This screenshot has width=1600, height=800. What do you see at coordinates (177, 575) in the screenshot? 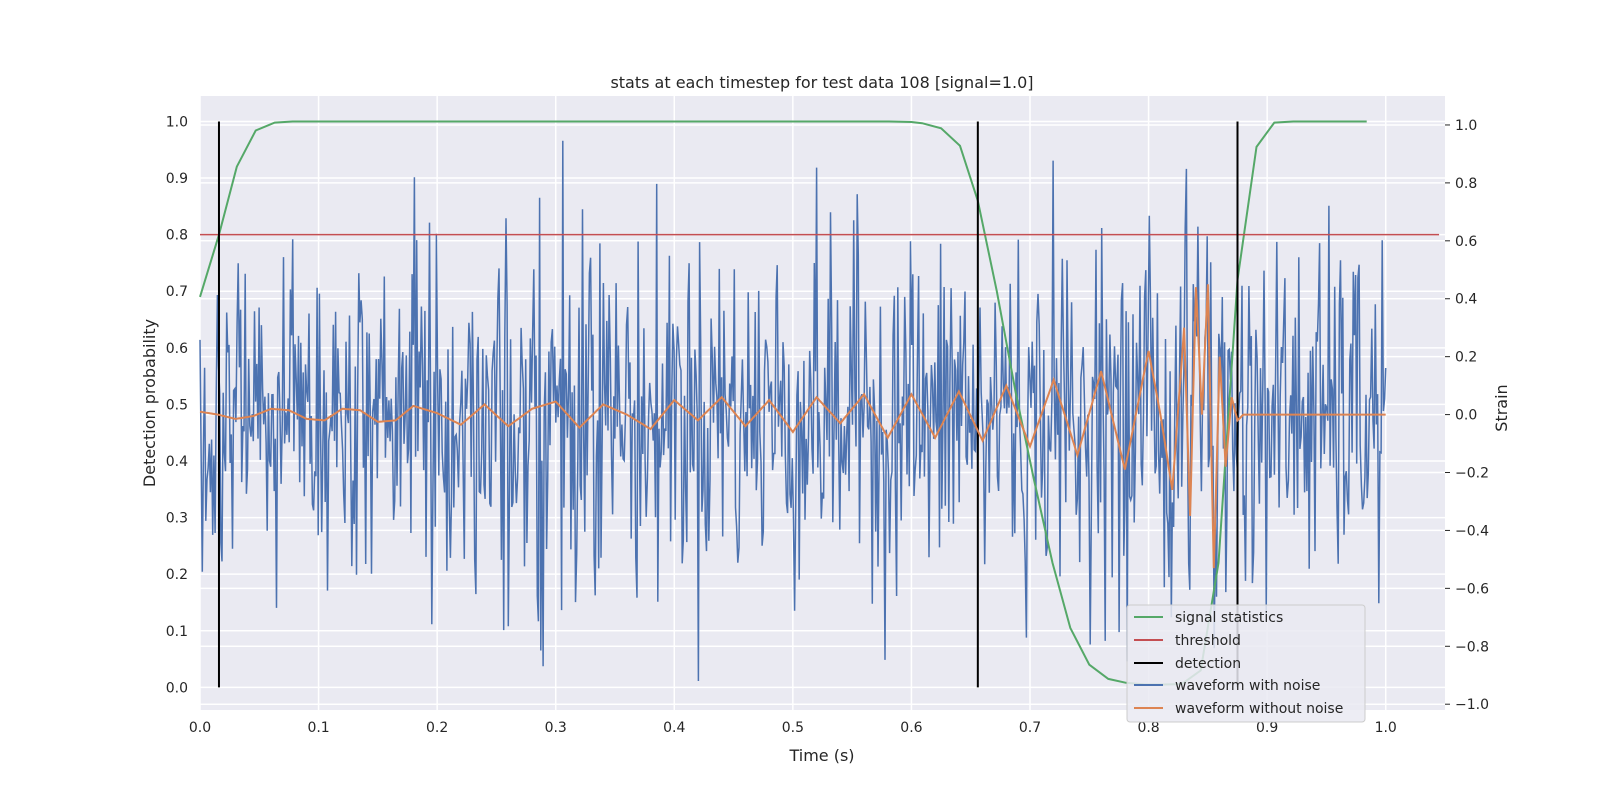
I see `y-tick-label-2: 0.2` at bounding box center [177, 575].